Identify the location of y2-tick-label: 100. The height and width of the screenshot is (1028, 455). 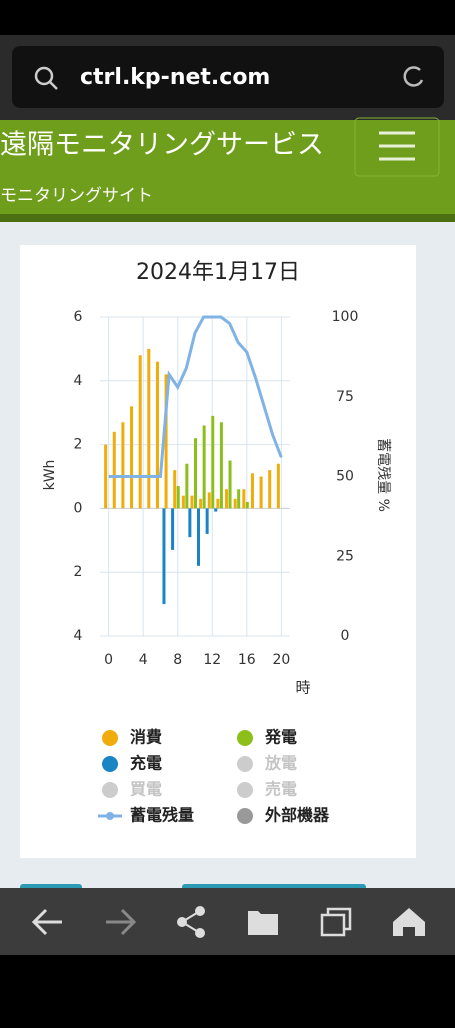
(345, 317).